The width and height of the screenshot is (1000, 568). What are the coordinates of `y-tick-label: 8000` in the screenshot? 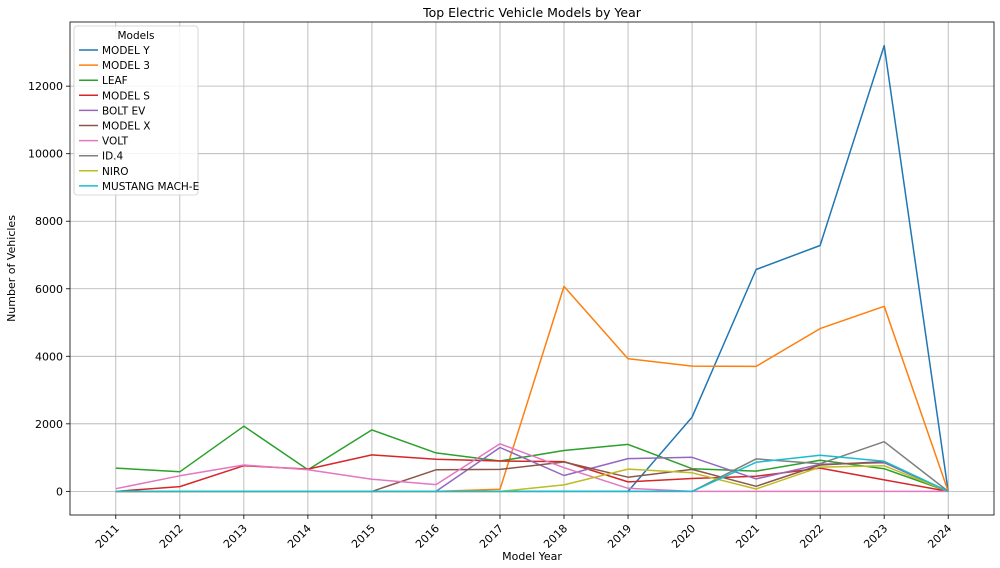 It's located at (49, 221).